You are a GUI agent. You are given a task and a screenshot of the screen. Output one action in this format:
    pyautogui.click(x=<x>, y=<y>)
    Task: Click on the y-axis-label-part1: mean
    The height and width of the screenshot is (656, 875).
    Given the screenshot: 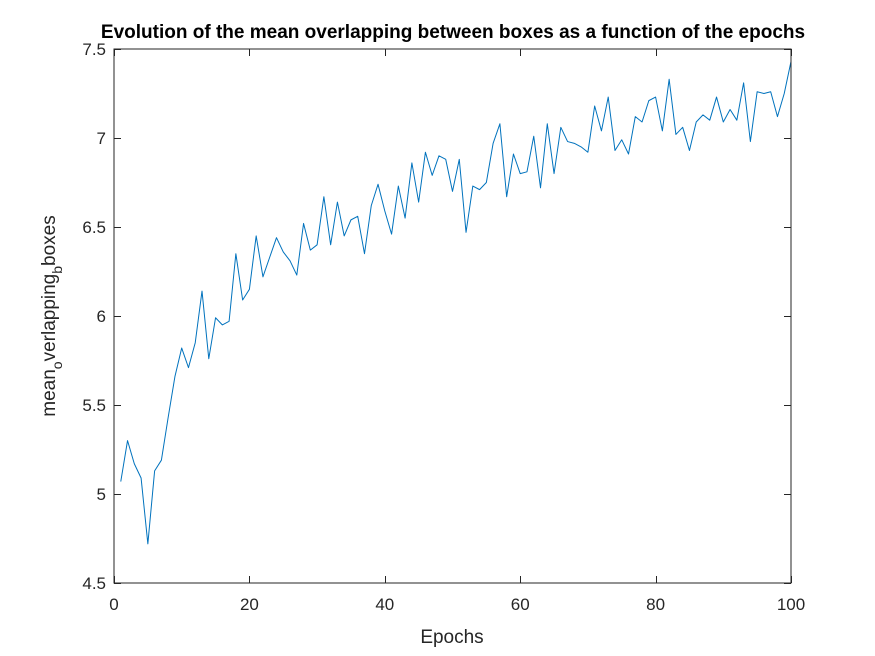 What is the action you would take?
    pyautogui.click(x=49, y=393)
    